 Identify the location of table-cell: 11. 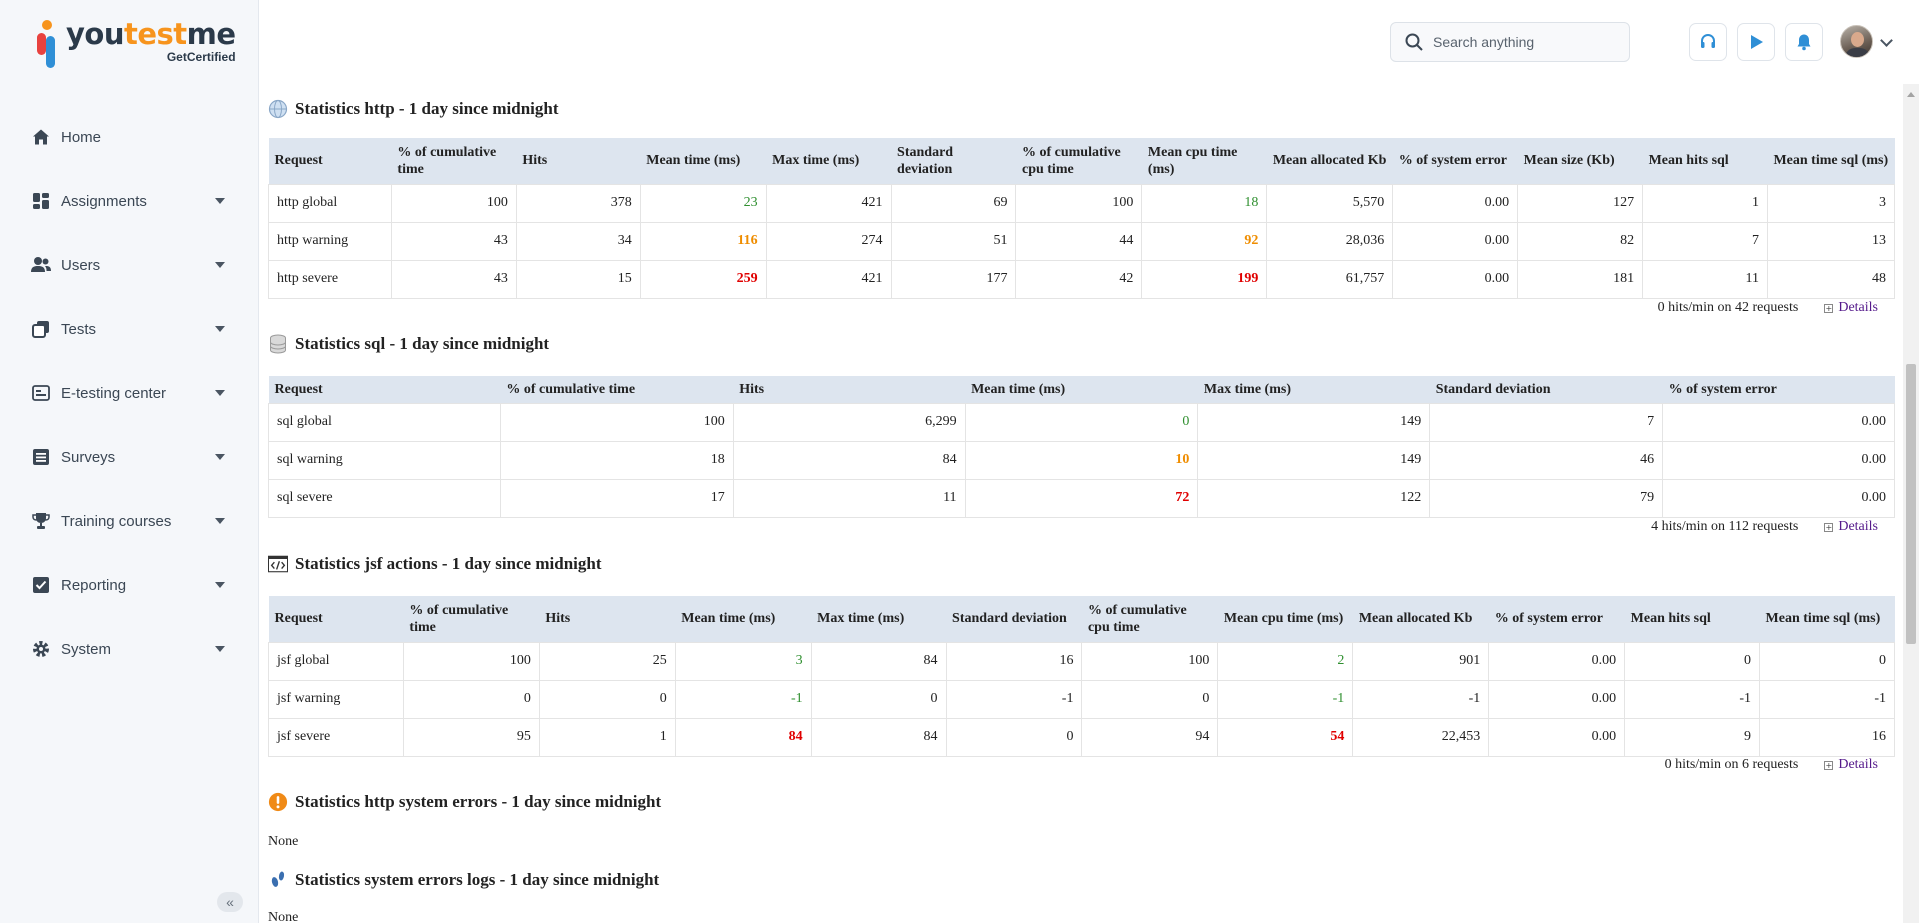
(1705, 279).